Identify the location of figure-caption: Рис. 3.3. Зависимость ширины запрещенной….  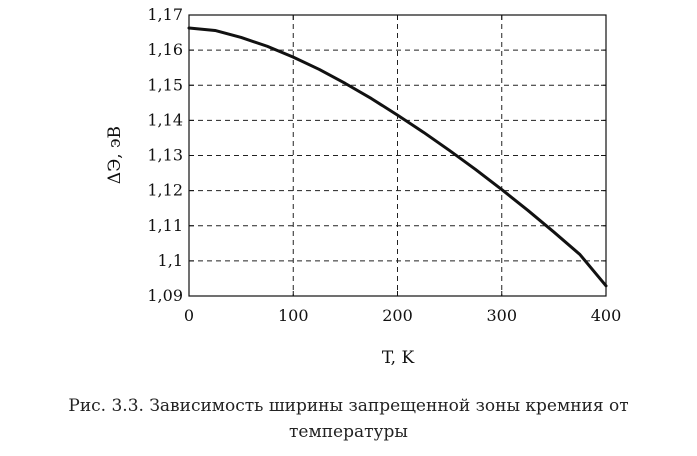
(348, 419).